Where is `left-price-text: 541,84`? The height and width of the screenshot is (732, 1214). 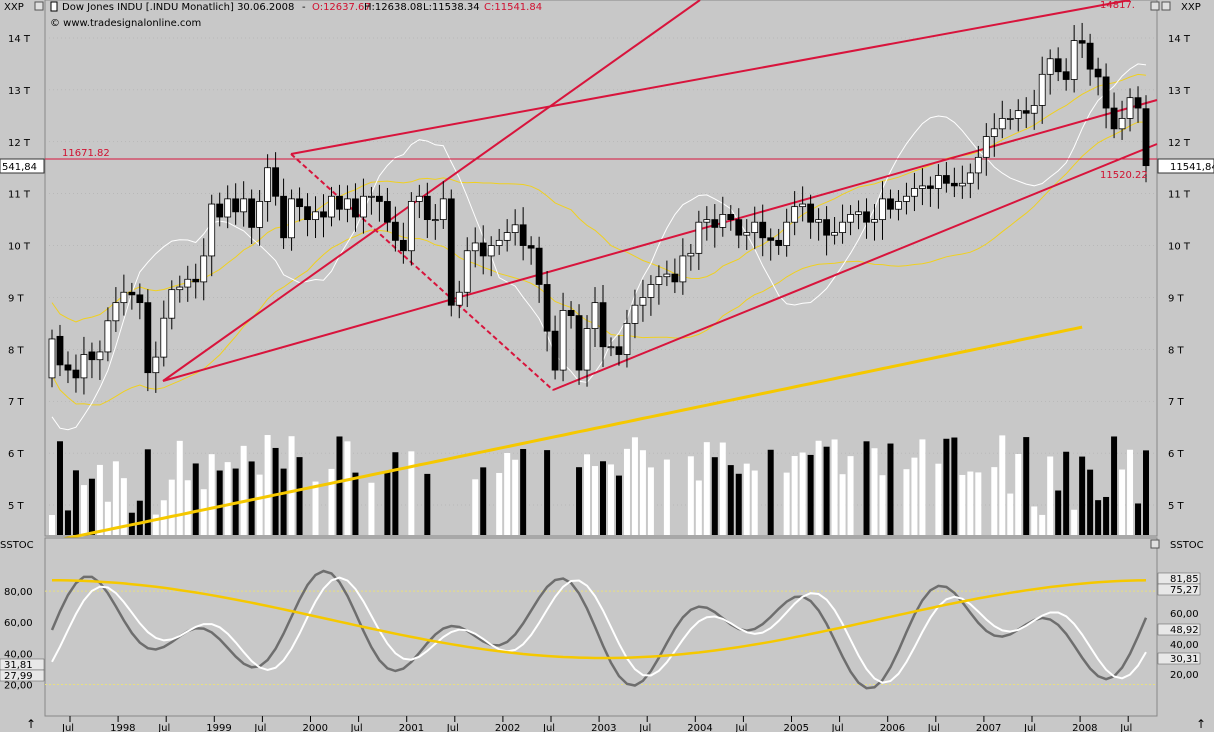
left-price-text: 541,84 is located at coordinates (19, 167).